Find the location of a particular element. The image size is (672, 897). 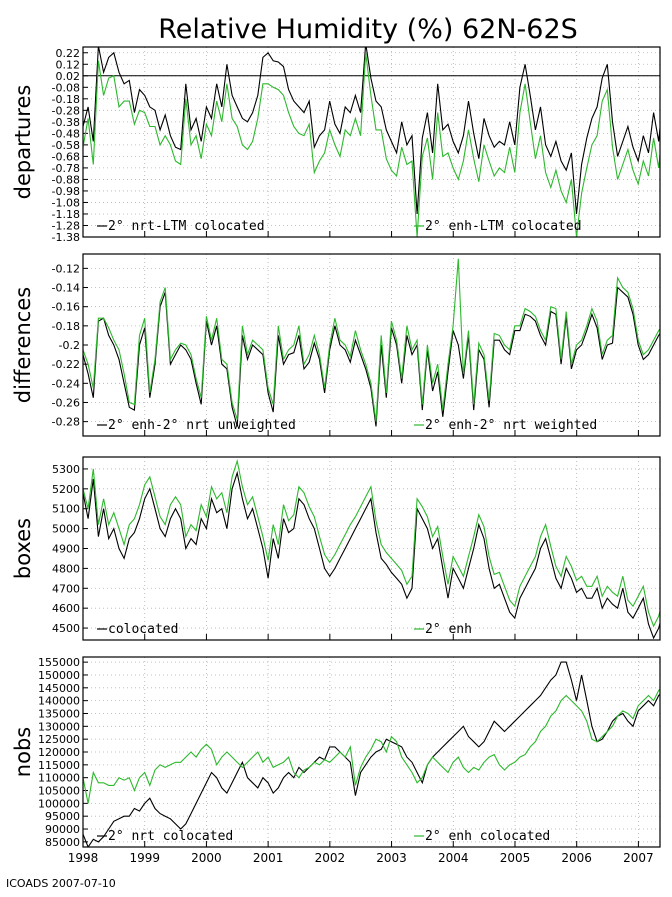

legend-label: colocated is located at coordinates (143, 629).